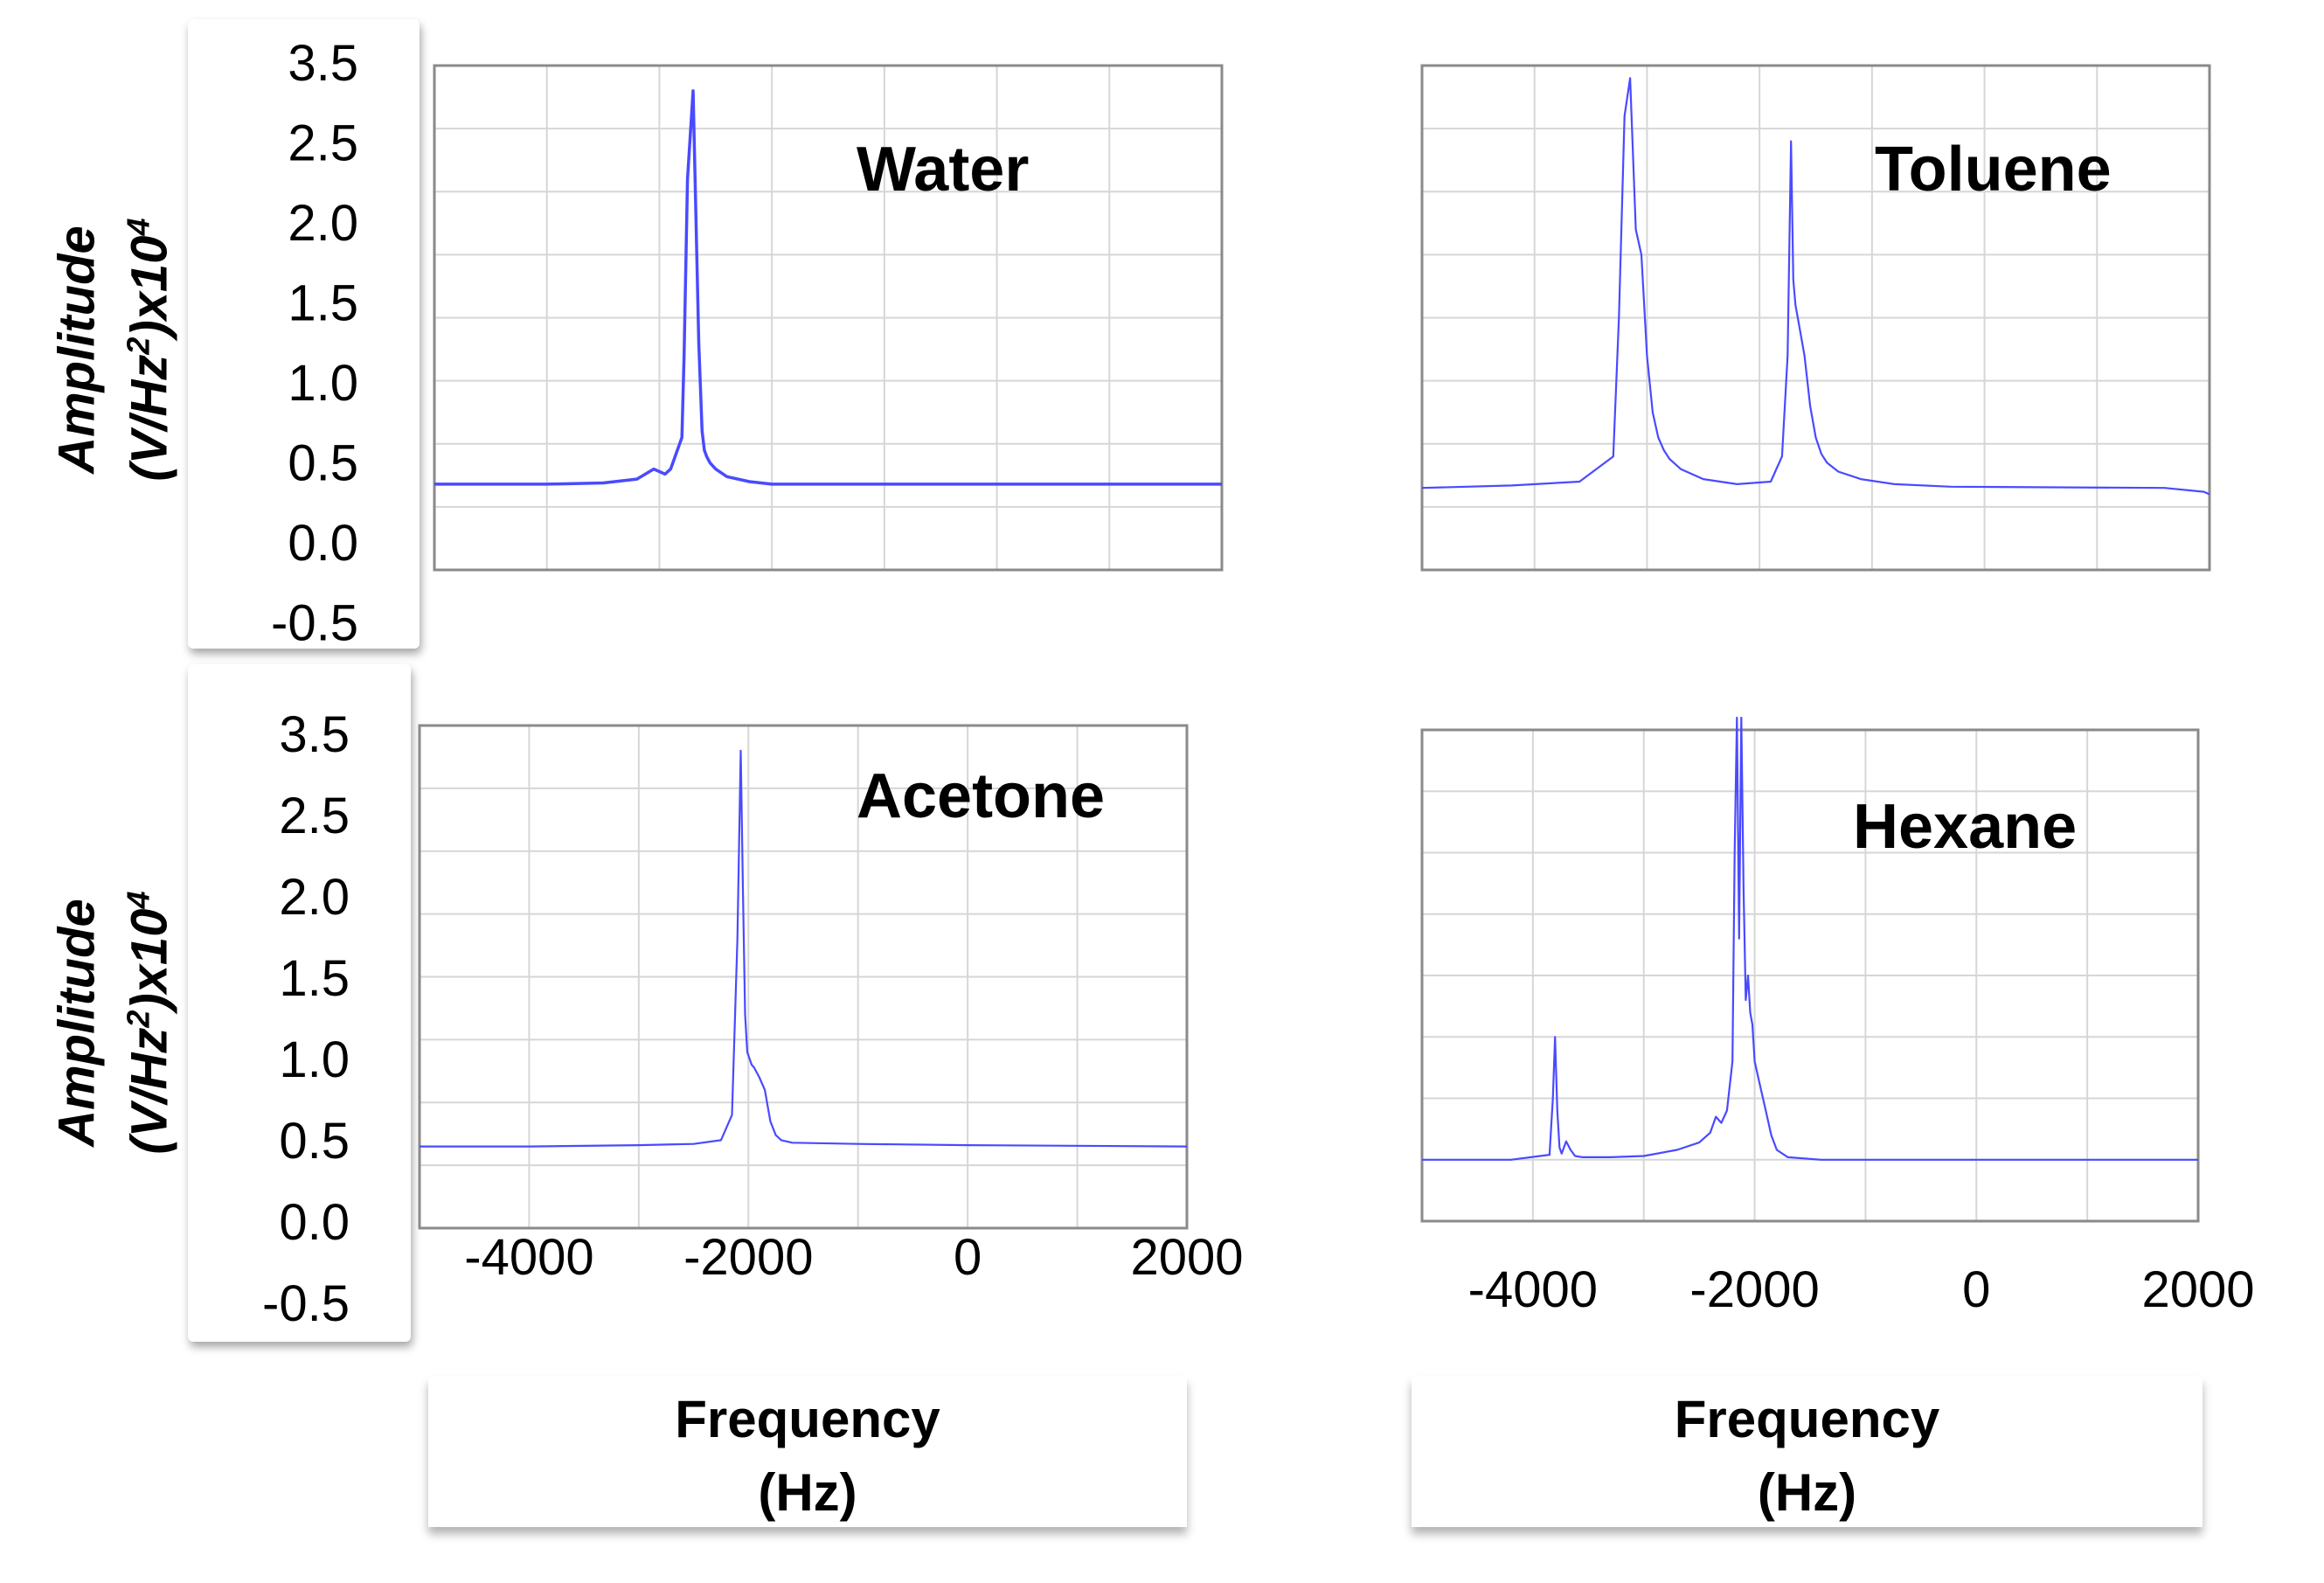  Describe the element at coordinates (323, 63) in the screenshot. I see `water-y-tick-label: 3.5` at that location.